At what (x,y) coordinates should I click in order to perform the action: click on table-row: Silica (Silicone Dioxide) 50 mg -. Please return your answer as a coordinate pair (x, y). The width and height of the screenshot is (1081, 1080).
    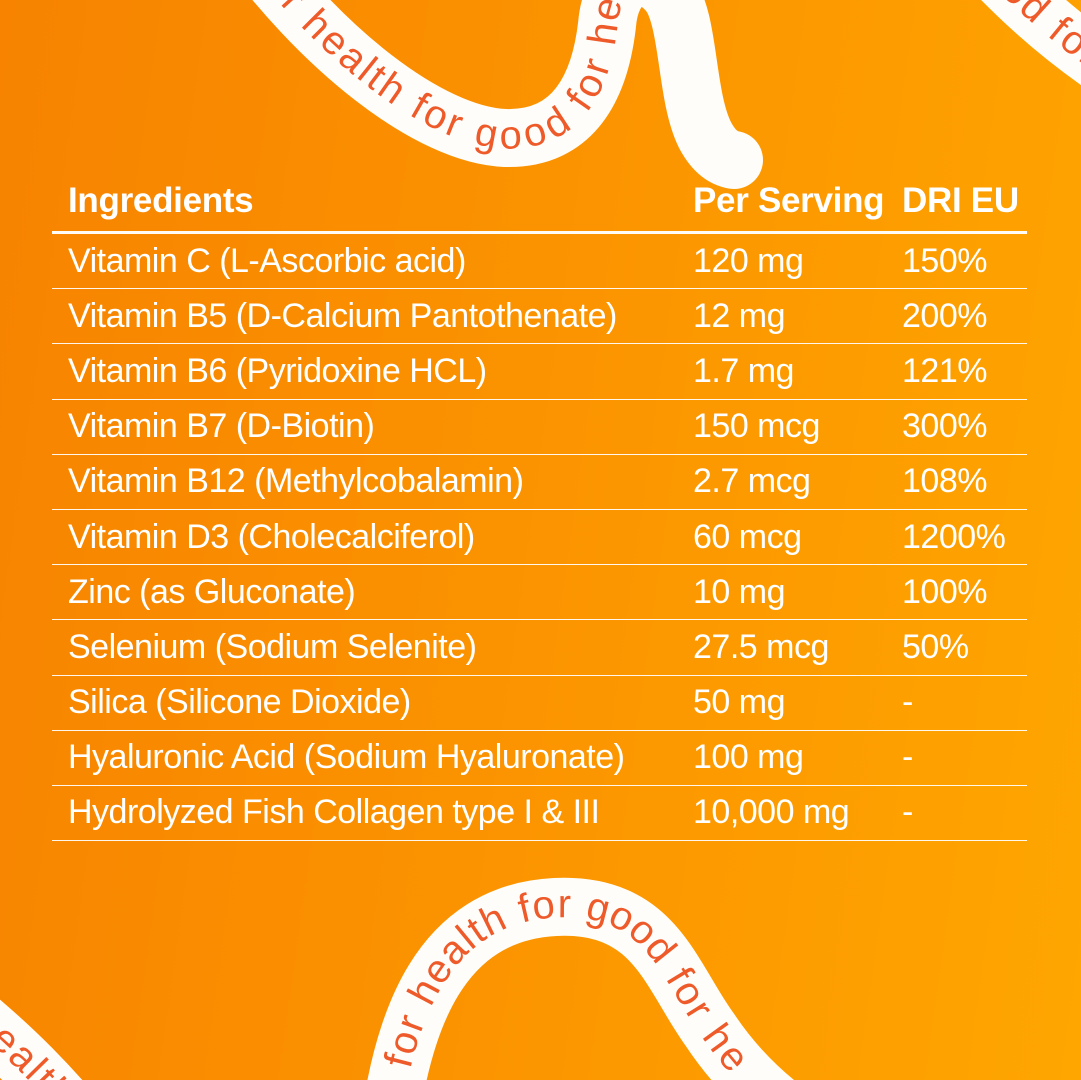
    Looking at the image, I should click on (539, 703).